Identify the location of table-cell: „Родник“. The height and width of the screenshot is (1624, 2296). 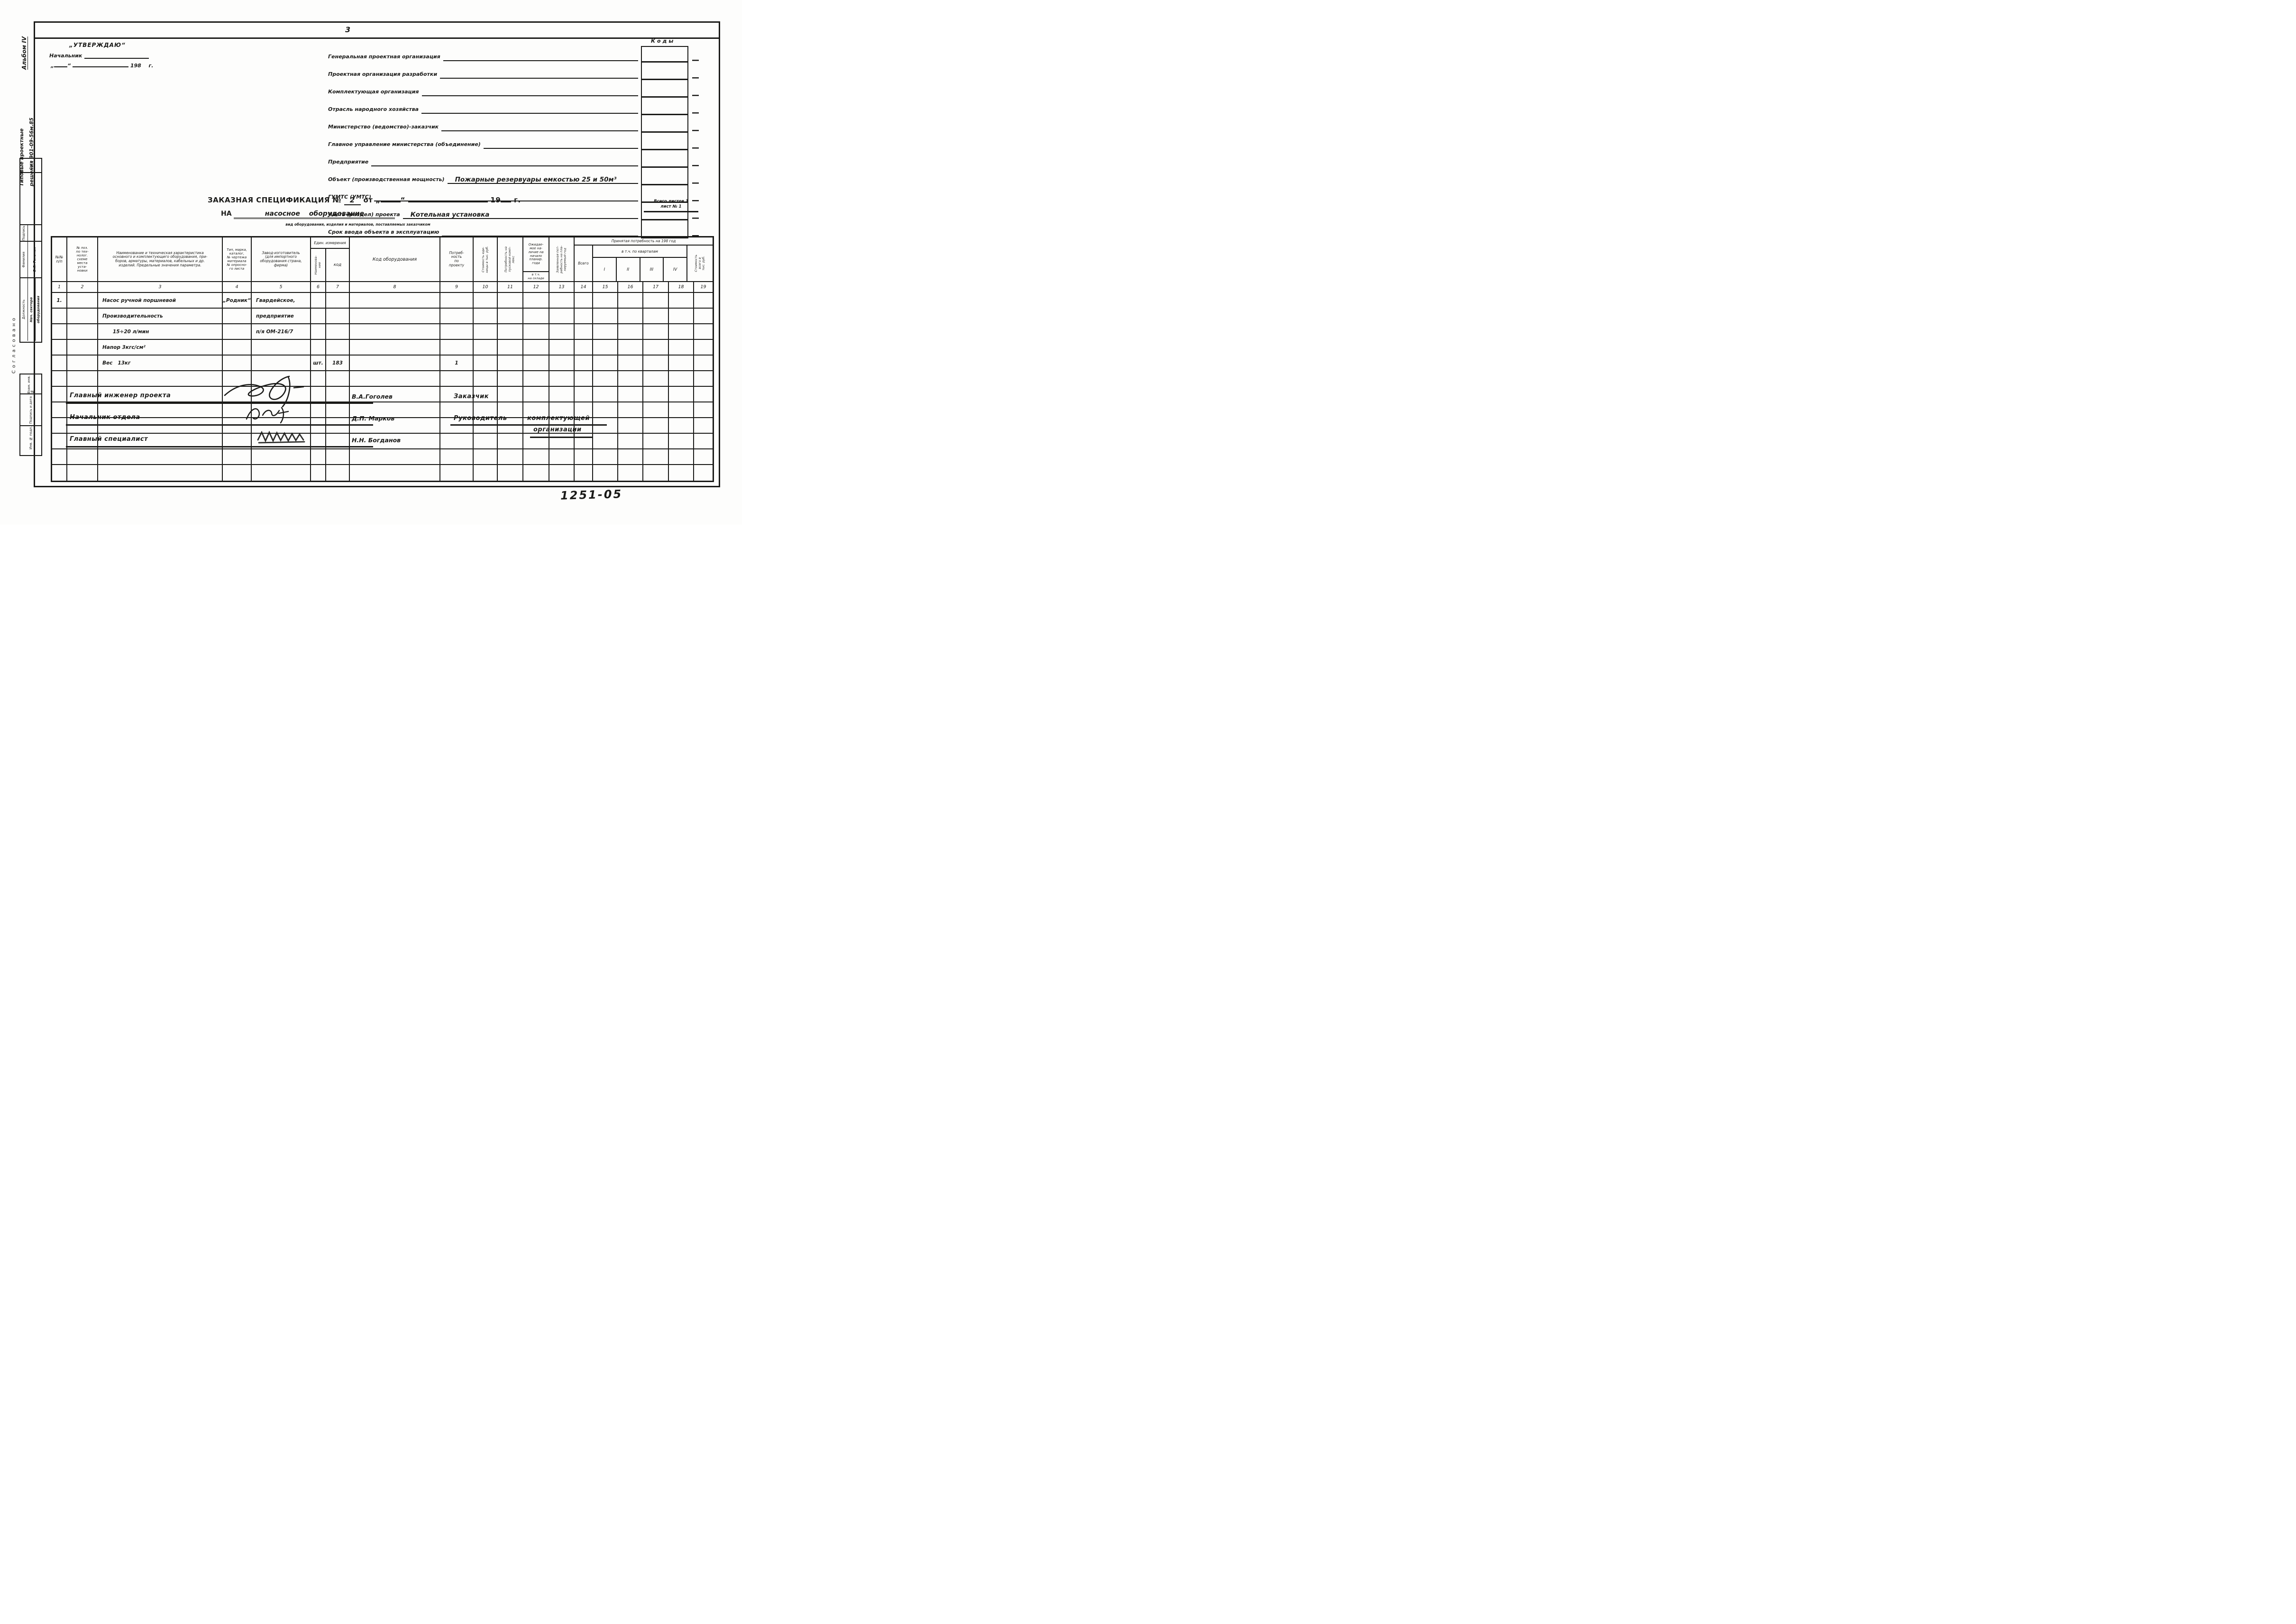
(237, 300).